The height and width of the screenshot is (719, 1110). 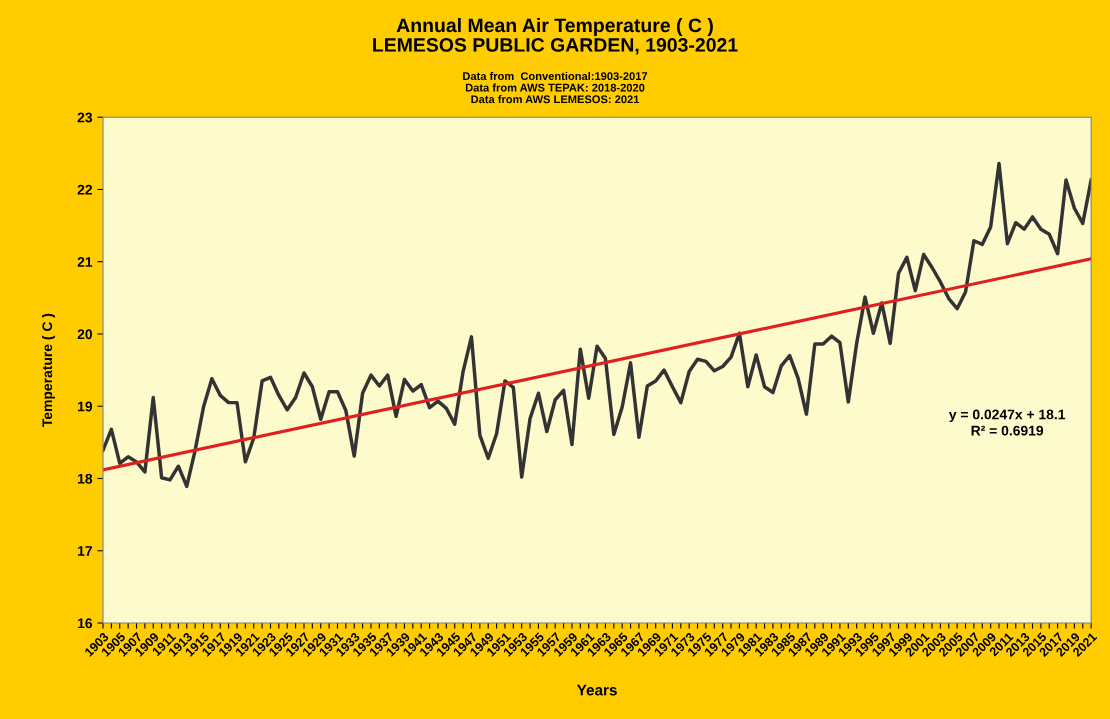 I want to click on y-tick-label: 18, so click(x=85, y=478).